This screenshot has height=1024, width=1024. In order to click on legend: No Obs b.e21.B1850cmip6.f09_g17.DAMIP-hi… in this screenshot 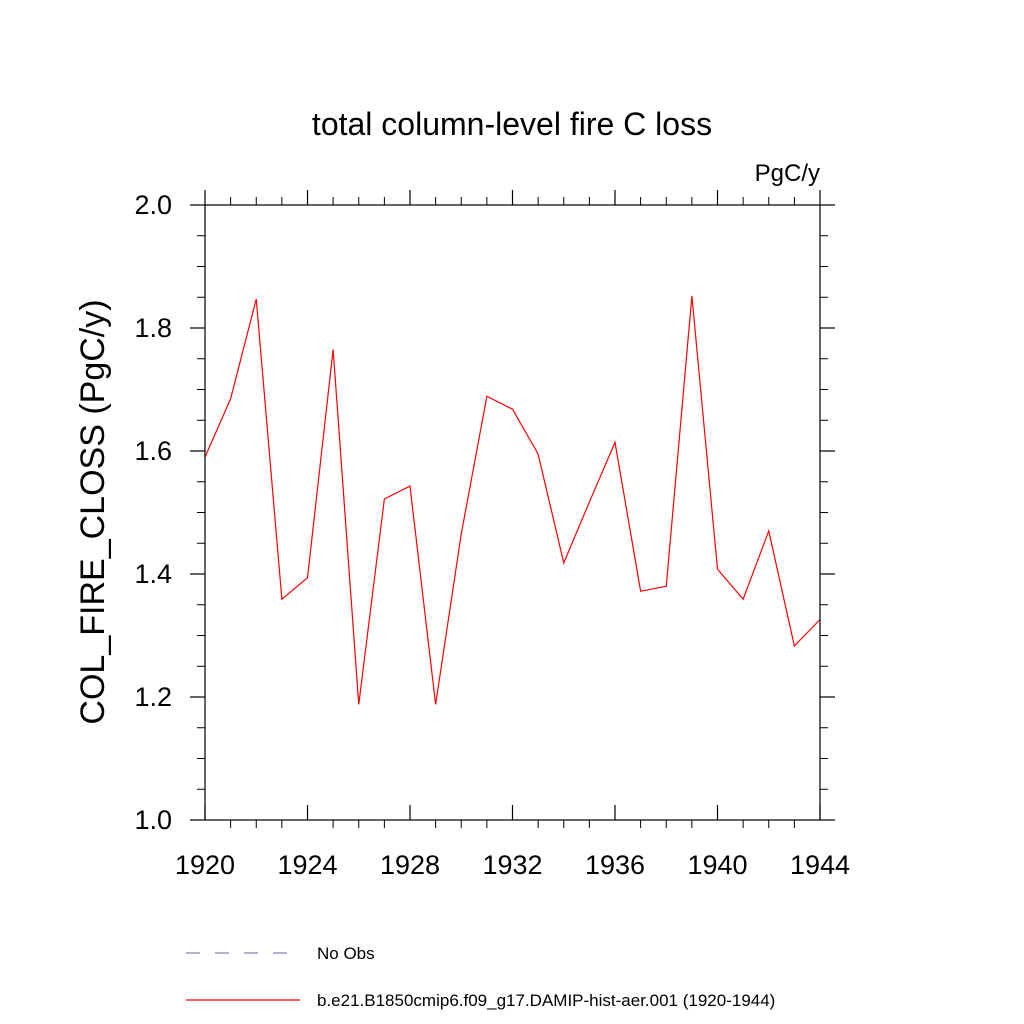, I will do `click(480, 977)`.